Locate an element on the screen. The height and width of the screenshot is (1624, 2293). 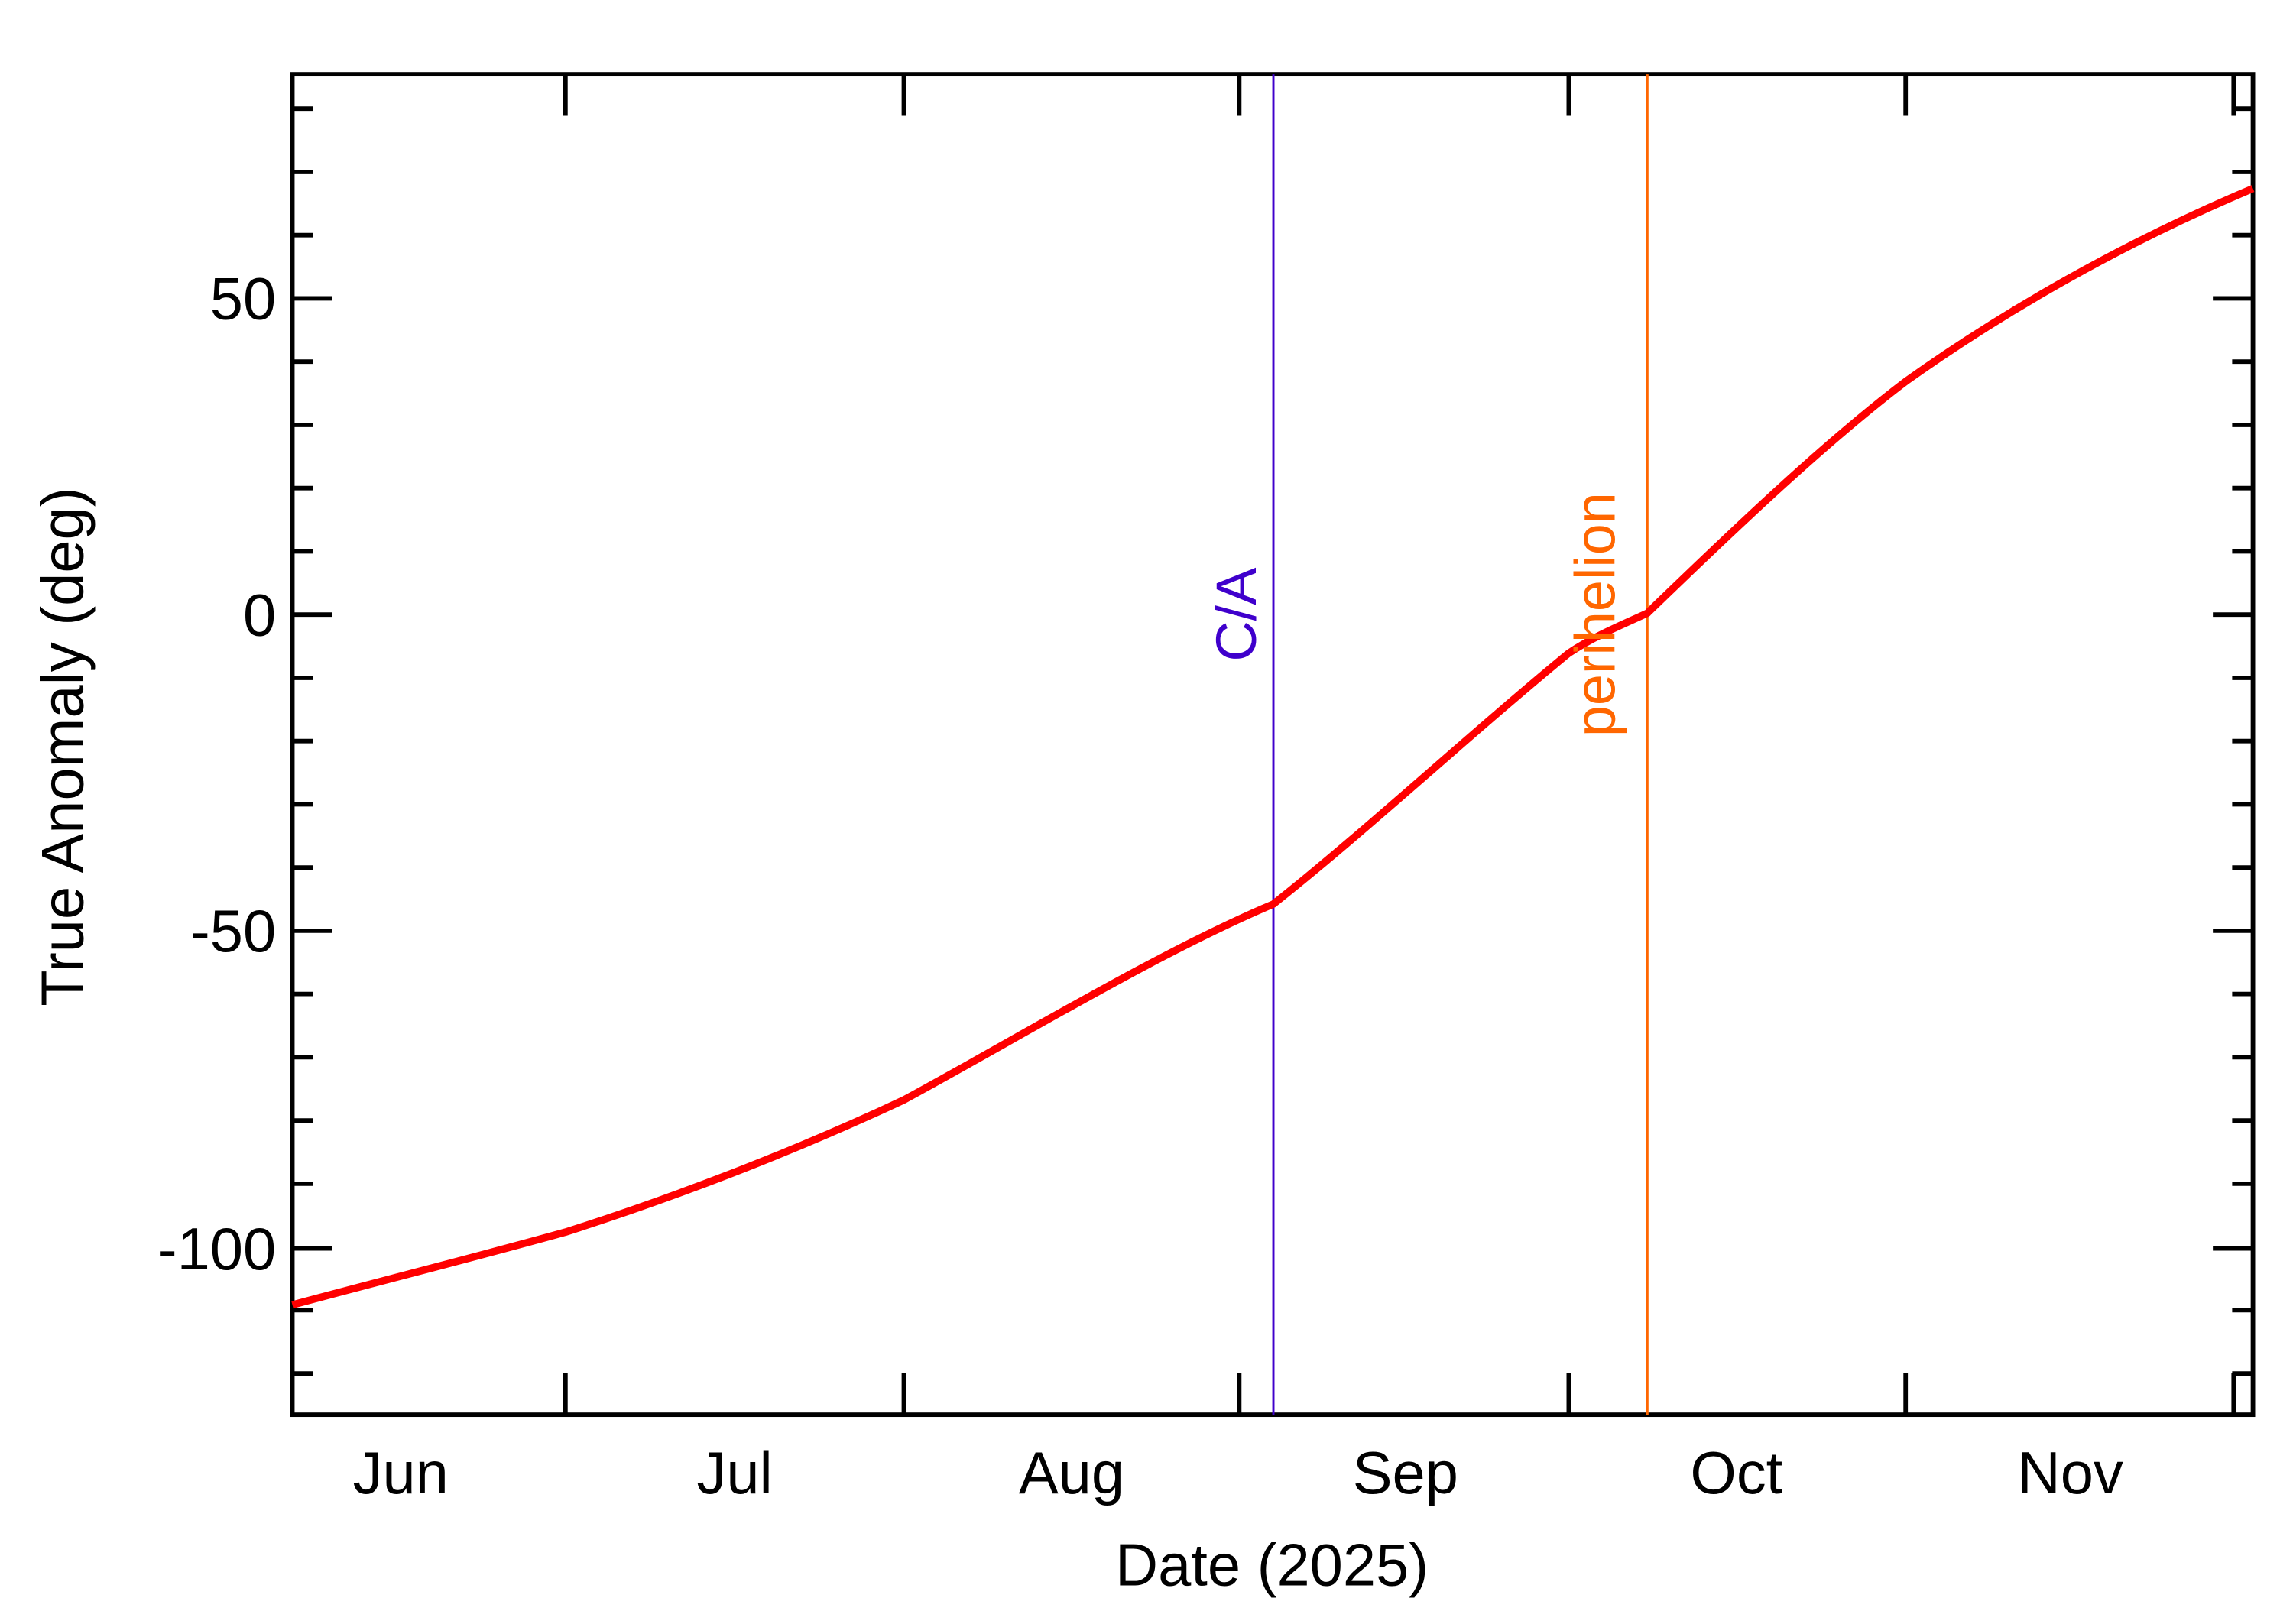
x-tick-labels: Jun Jul Aug Sep Oct Nov is located at coordinates (1238, 1473).